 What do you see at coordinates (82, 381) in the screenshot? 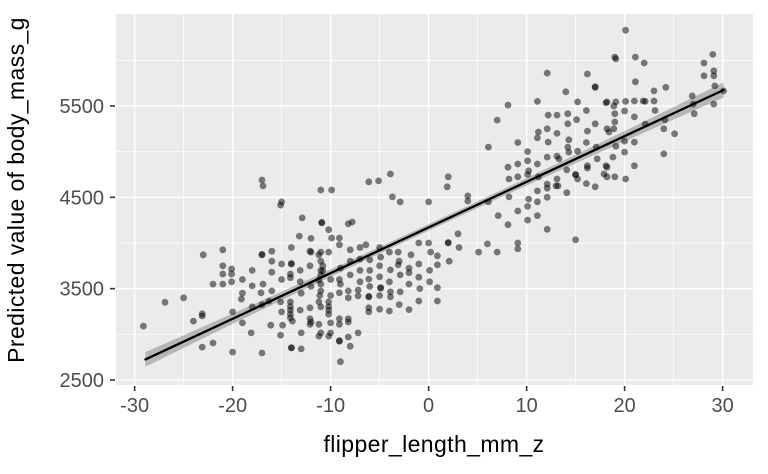
I see `y-tick-label: 2500` at bounding box center [82, 381].